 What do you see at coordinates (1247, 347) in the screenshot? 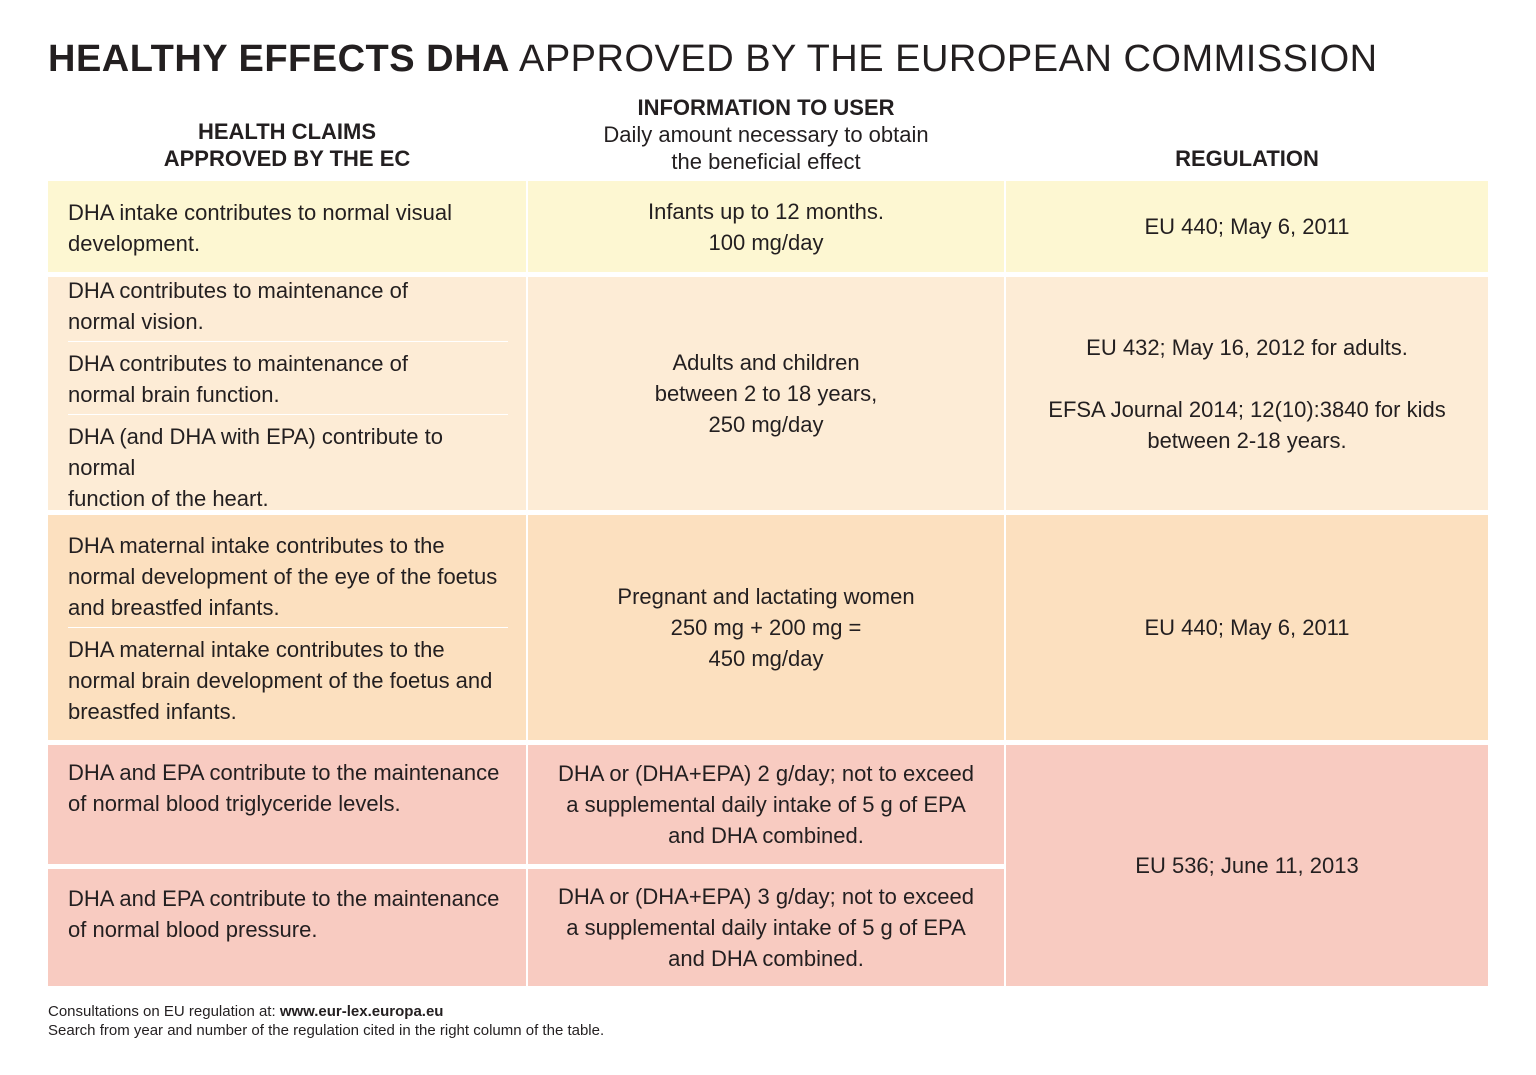
I see `text-line: EU 432; May 16, 2012 for adults.` at bounding box center [1247, 347].